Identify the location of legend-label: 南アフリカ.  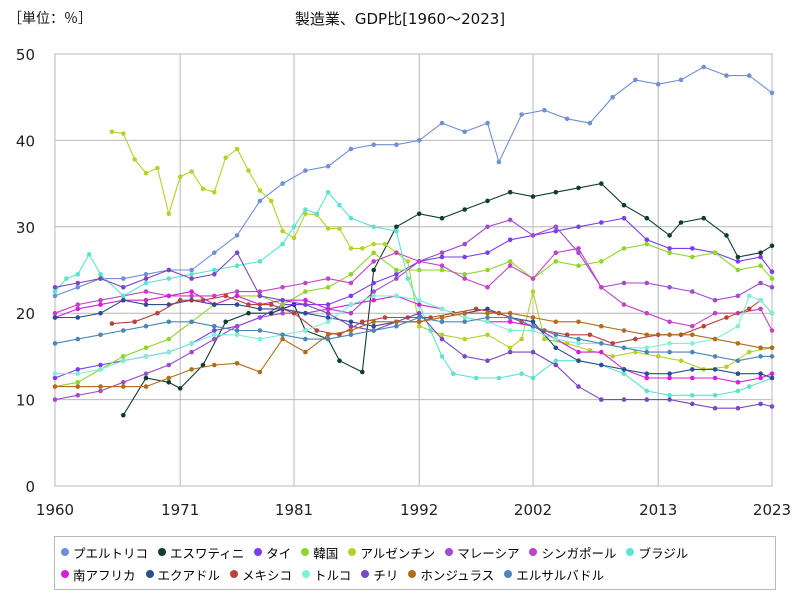
(104, 575).